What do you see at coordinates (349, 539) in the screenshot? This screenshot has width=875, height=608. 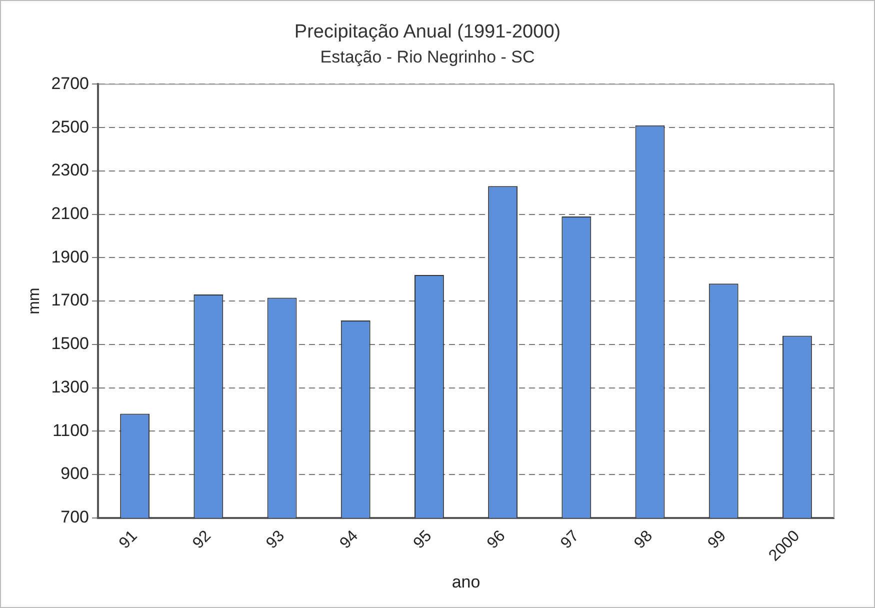 I see `x-tick-label: 94` at bounding box center [349, 539].